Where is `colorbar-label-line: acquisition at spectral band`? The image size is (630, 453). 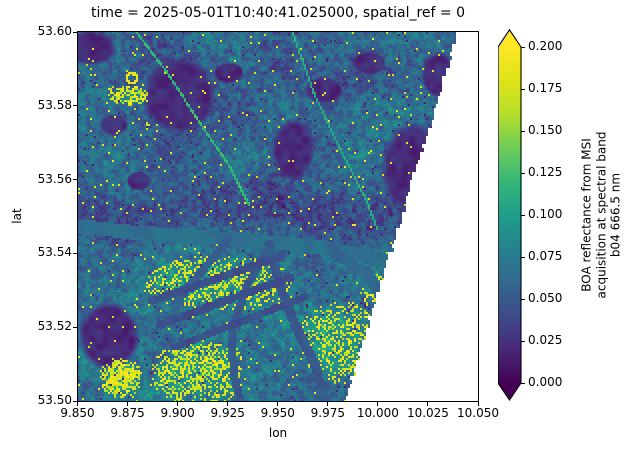
colorbar-label-line: acquisition at spectral band is located at coordinates (600, 215).